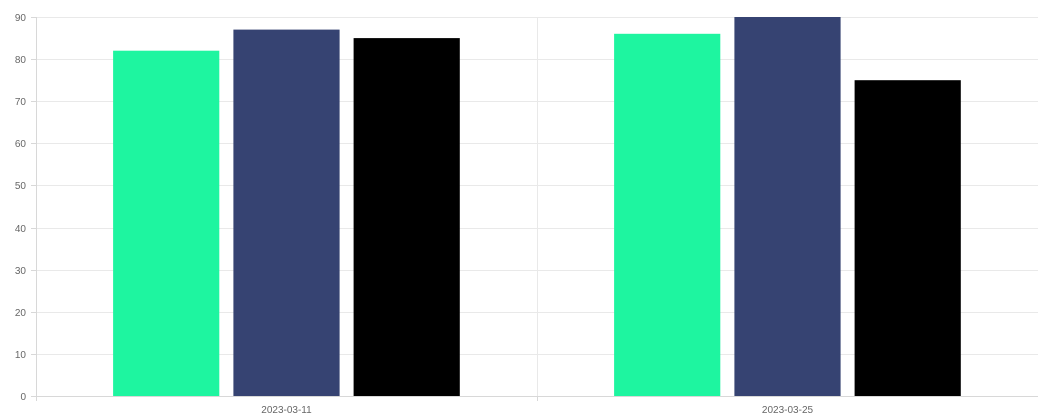 The height and width of the screenshot is (420, 1038). Describe the element at coordinates (21, 271) in the screenshot. I see `y-tick-label: 30` at that location.